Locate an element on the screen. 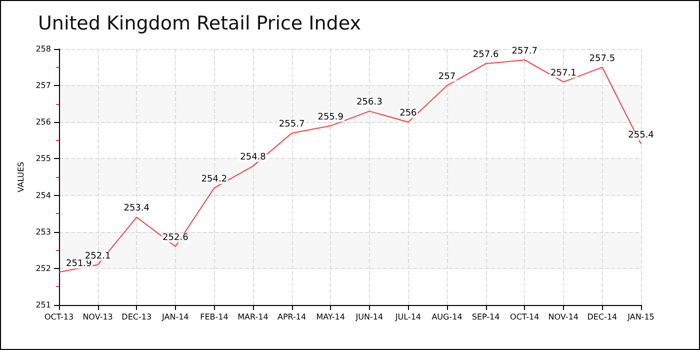 The width and height of the screenshot is (700, 350). x-tick-label: FEB-14 is located at coordinates (214, 317).